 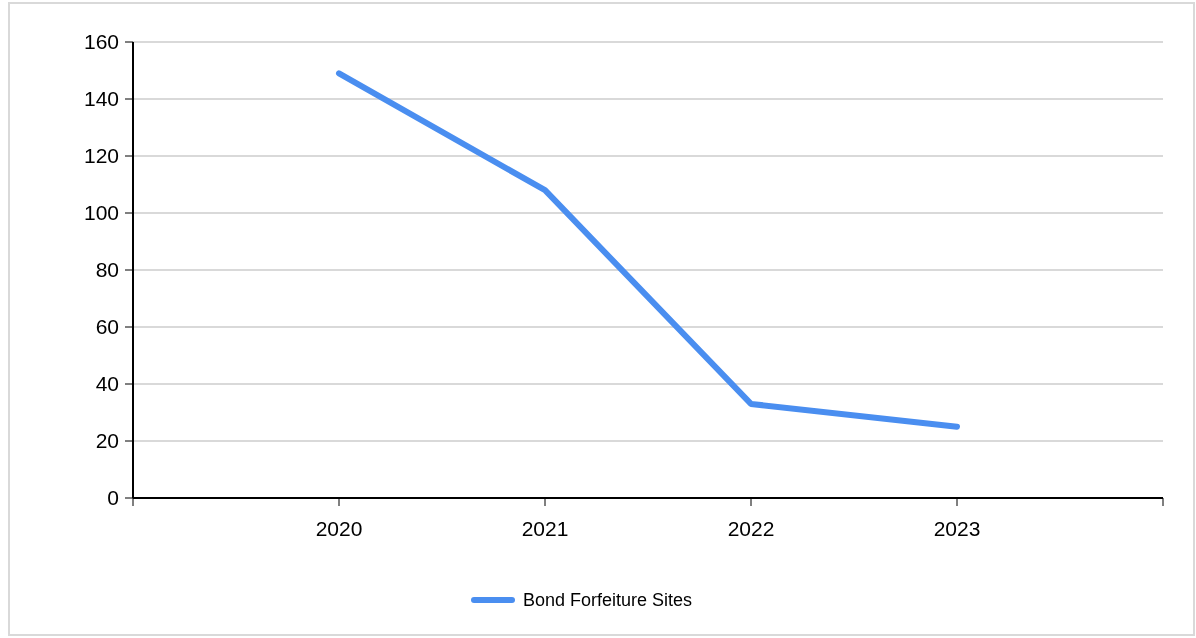 What do you see at coordinates (101, 213) in the screenshot?
I see `y-tick-label: 100` at bounding box center [101, 213].